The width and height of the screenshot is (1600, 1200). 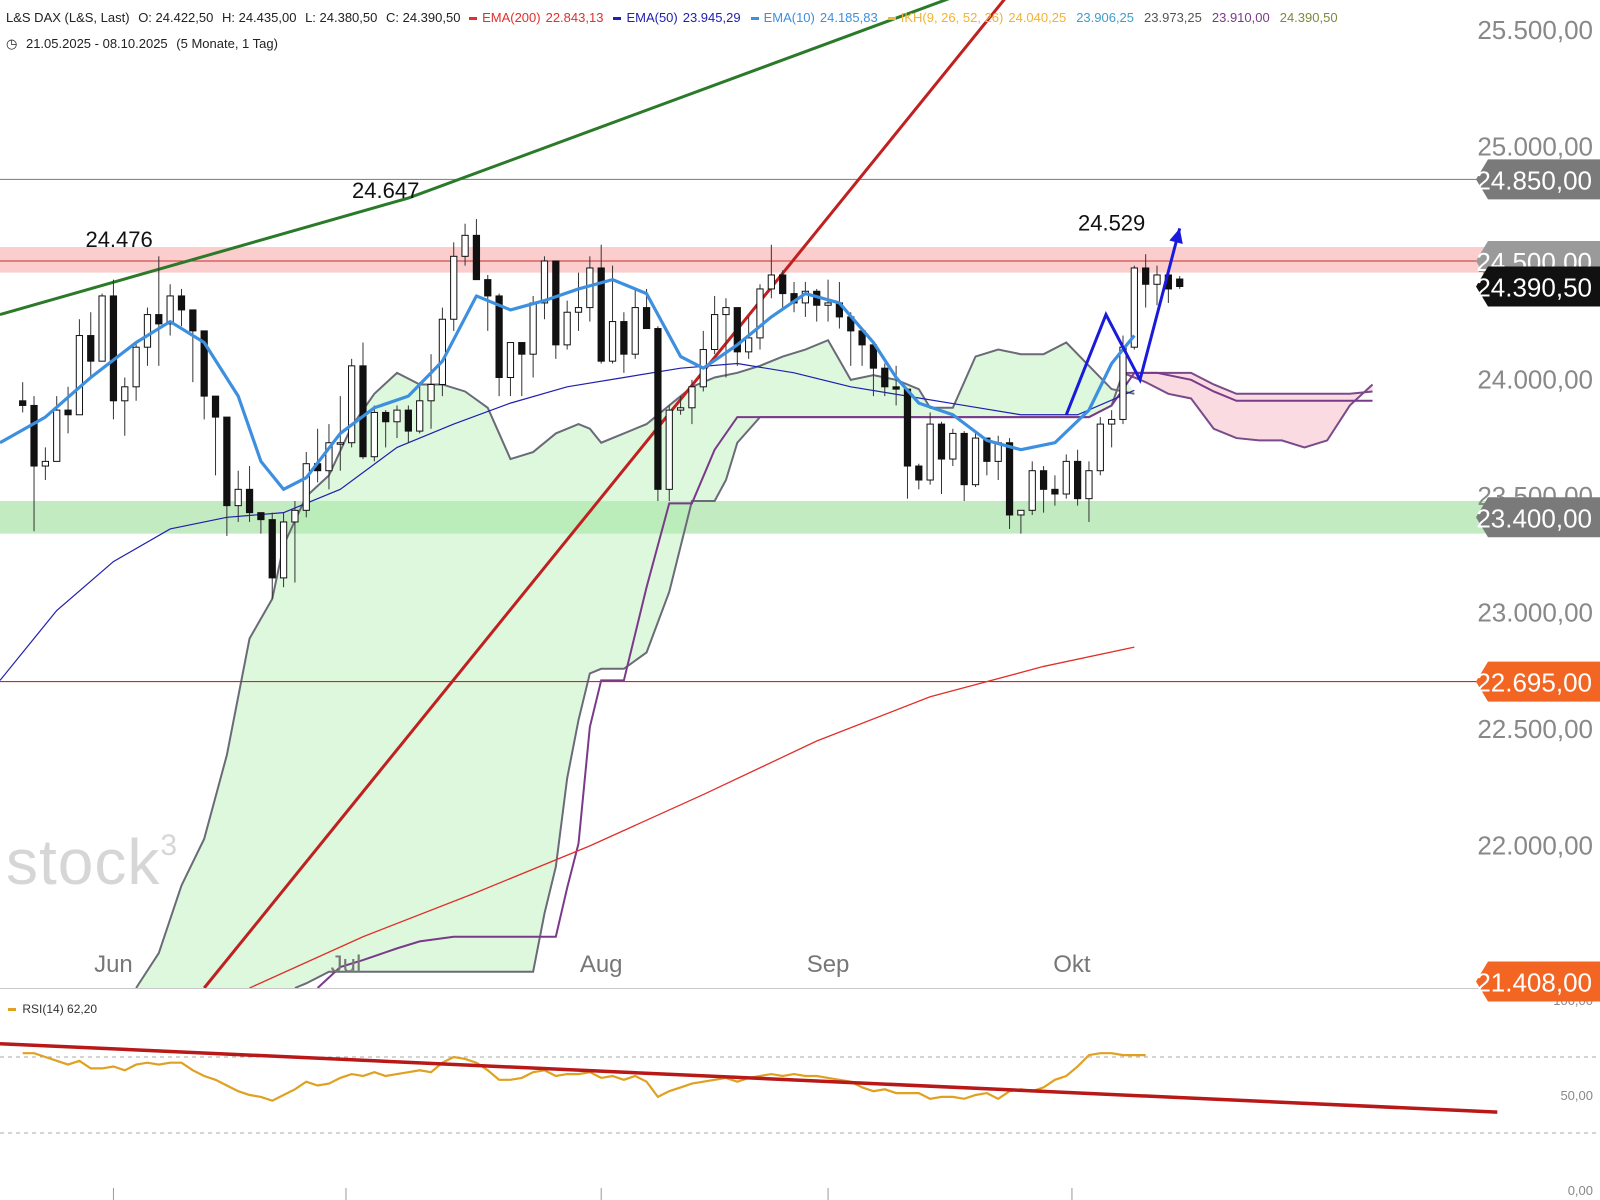 What do you see at coordinates (341, 17) in the screenshot?
I see `low-value: L: 24.380,50` at bounding box center [341, 17].